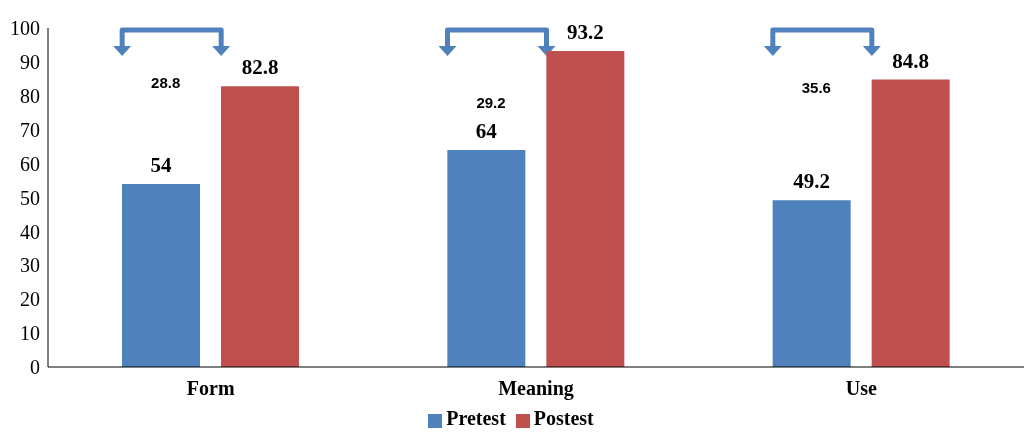 Image resolution: width=1032 pixels, height=445 pixels. What do you see at coordinates (536, 389) in the screenshot?
I see `x-tick-label: Meaning` at bounding box center [536, 389].